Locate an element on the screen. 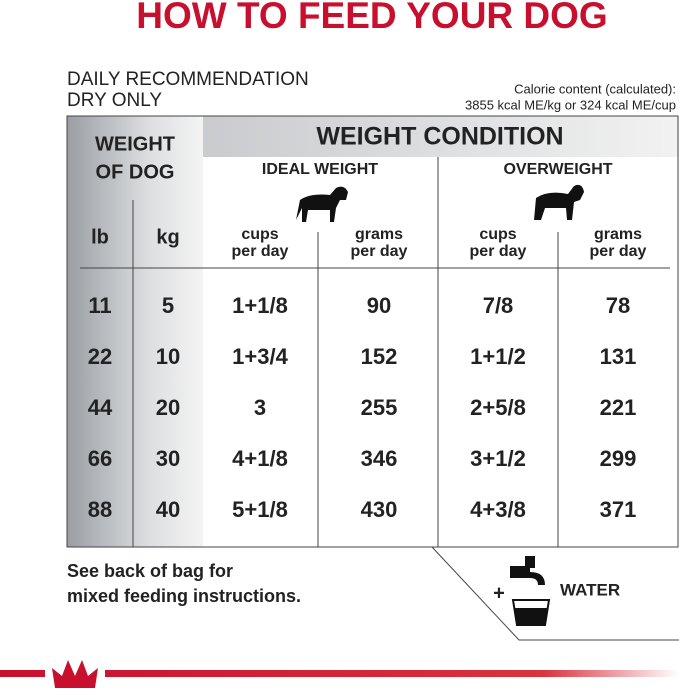 This screenshot has height=692, width=679. cell: 152 is located at coordinates (379, 356).